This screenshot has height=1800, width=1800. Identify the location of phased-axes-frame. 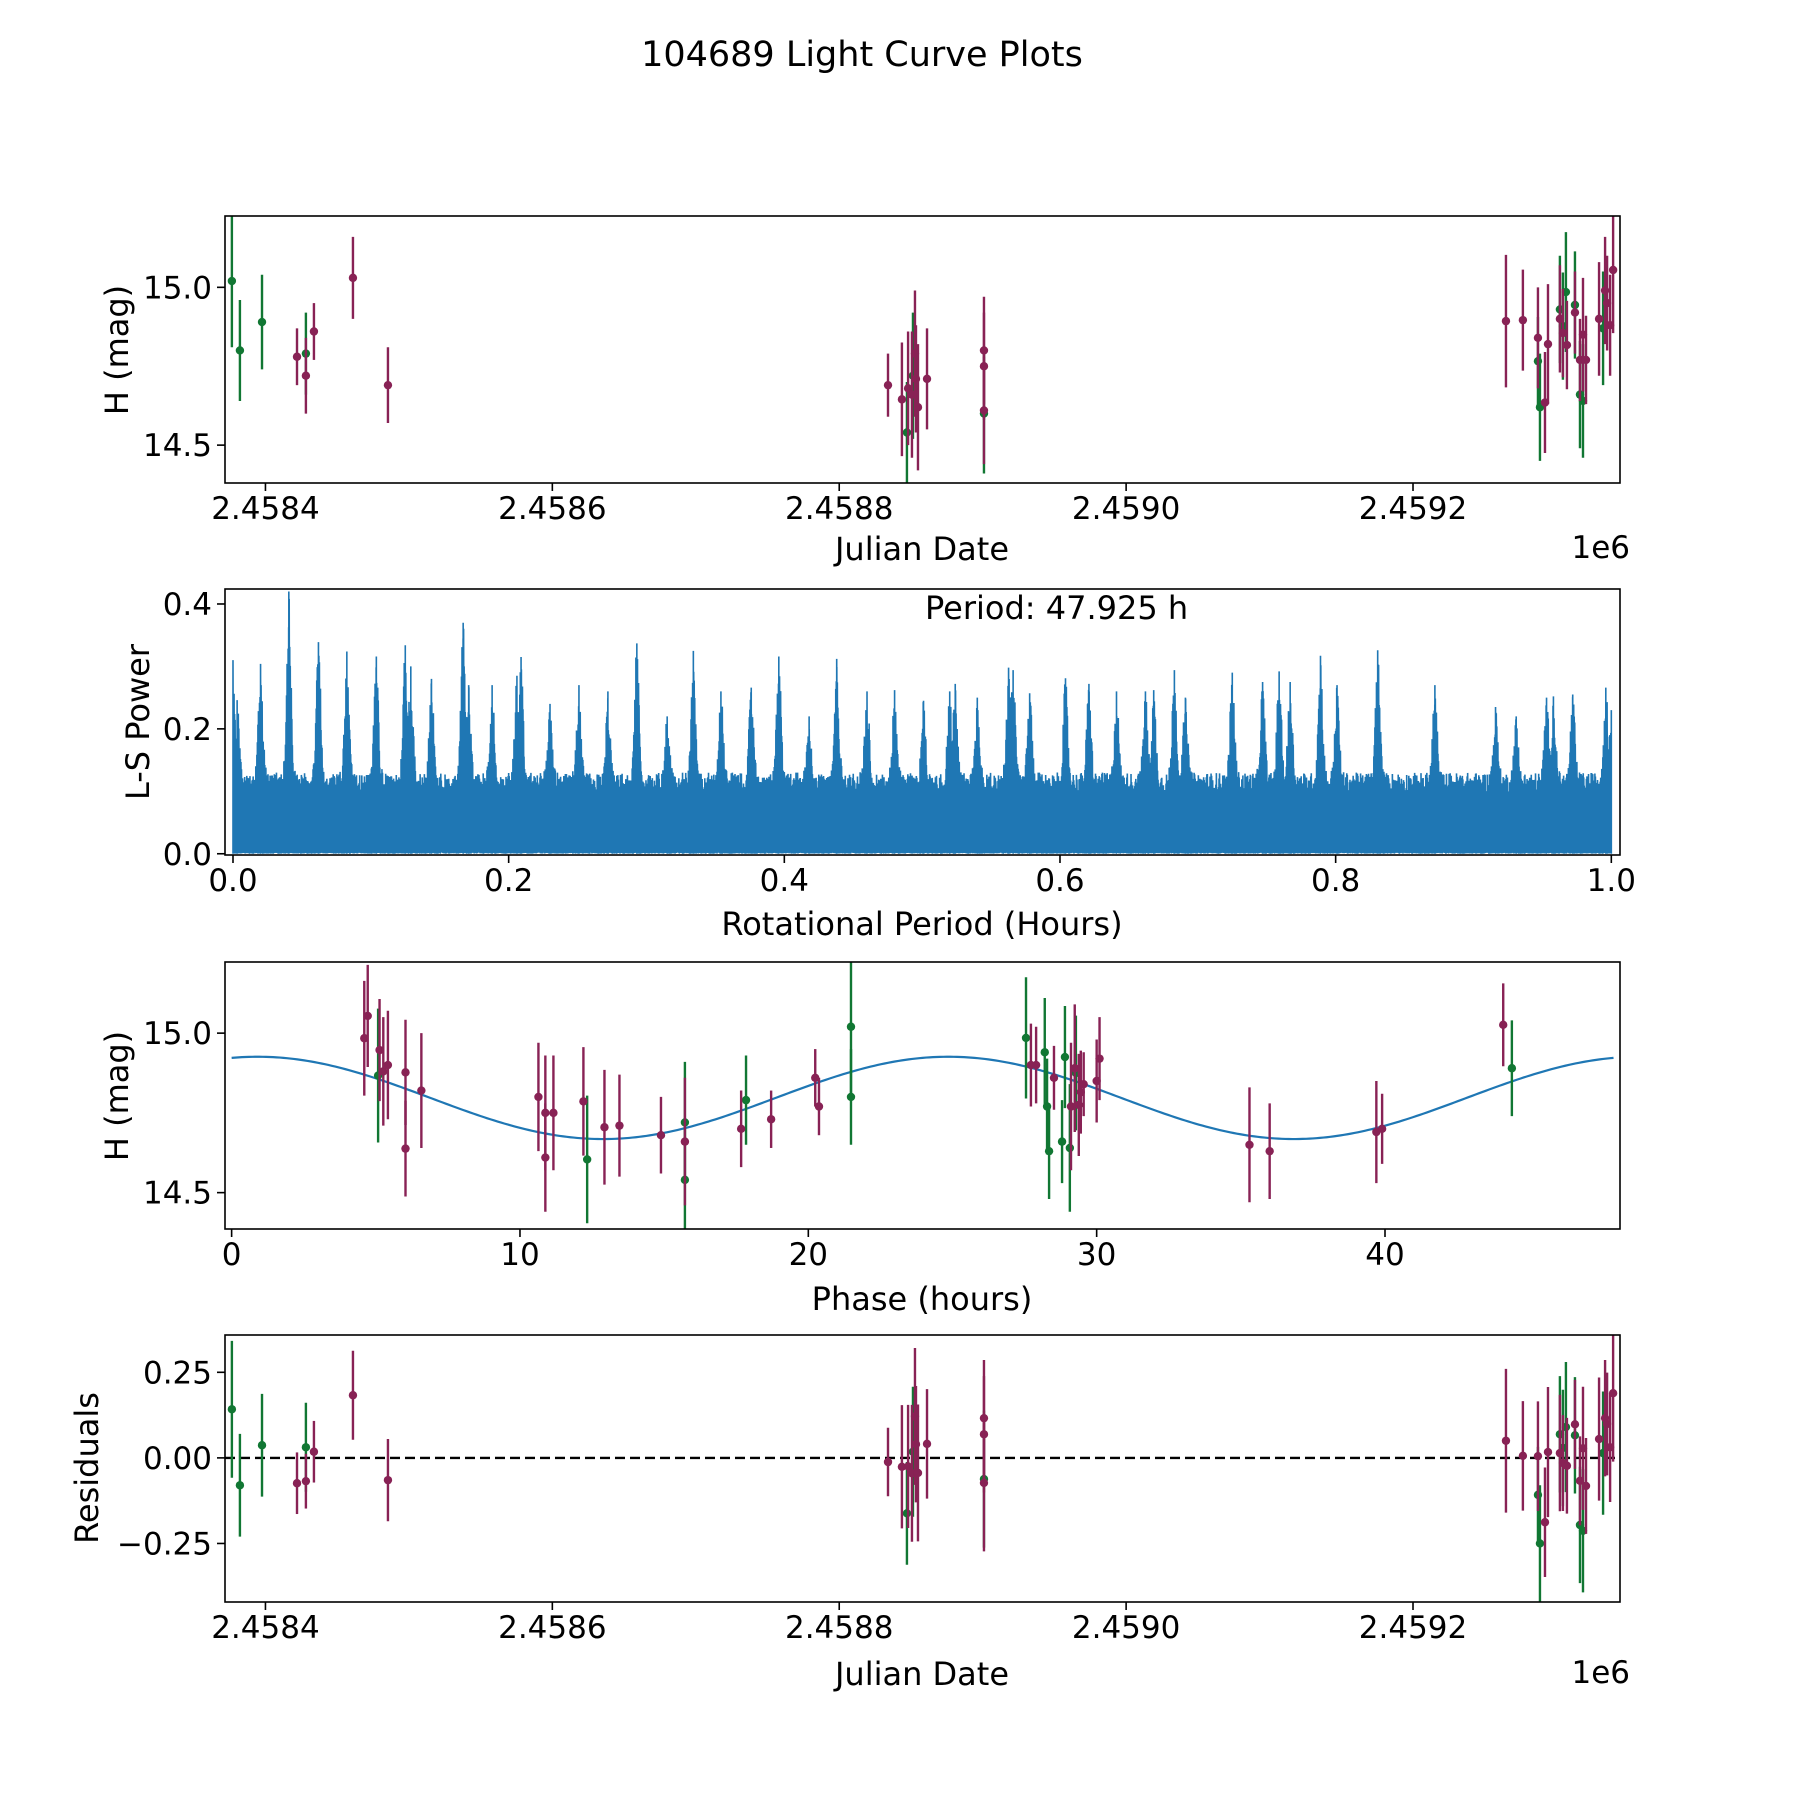
(922, 1095).